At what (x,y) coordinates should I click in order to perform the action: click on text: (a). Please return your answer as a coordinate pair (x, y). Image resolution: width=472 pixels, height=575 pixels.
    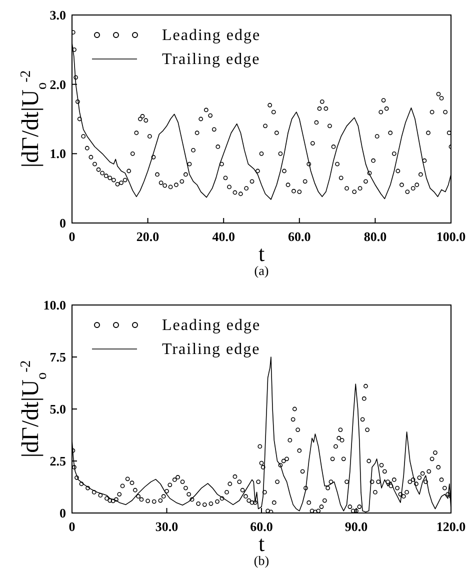
    Looking at the image, I should click on (261, 270).